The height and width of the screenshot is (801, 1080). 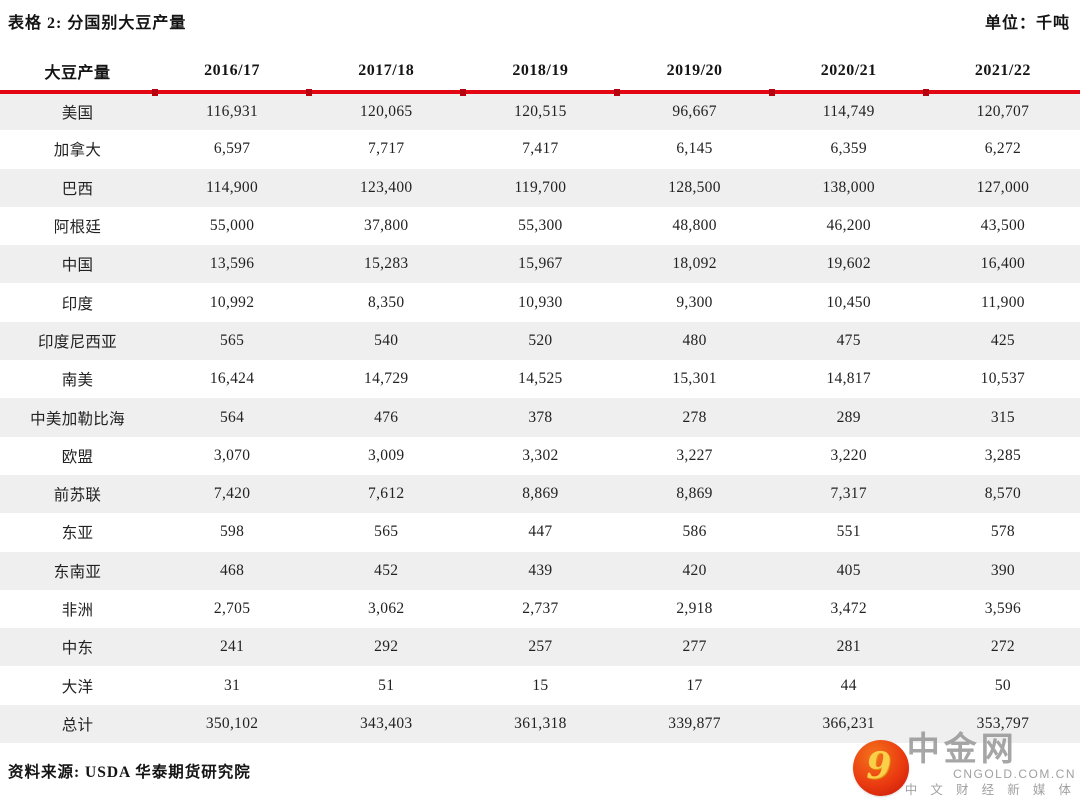 I want to click on value-cell: 378, so click(x=540, y=417).